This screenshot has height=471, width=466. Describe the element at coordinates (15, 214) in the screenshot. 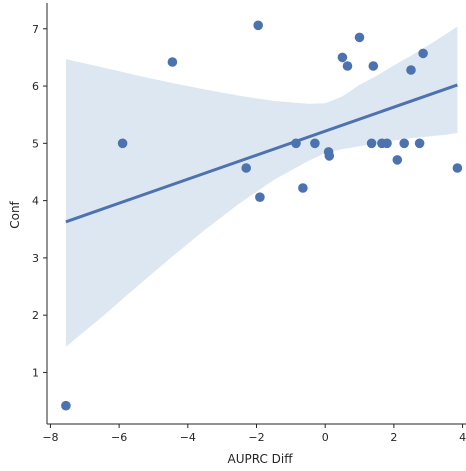

I see `y-axis-label: Conf` at that location.